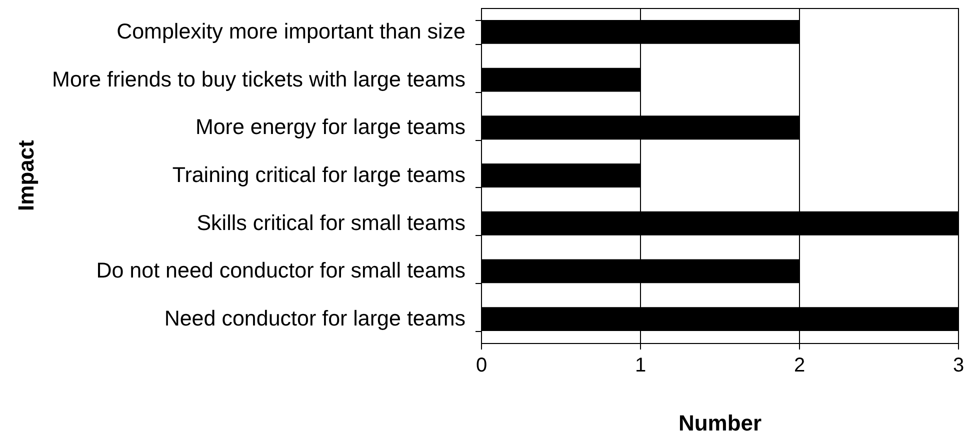 The height and width of the screenshot is (440, 968). I want to click on x-tick-label: 2, so click(800, 365).